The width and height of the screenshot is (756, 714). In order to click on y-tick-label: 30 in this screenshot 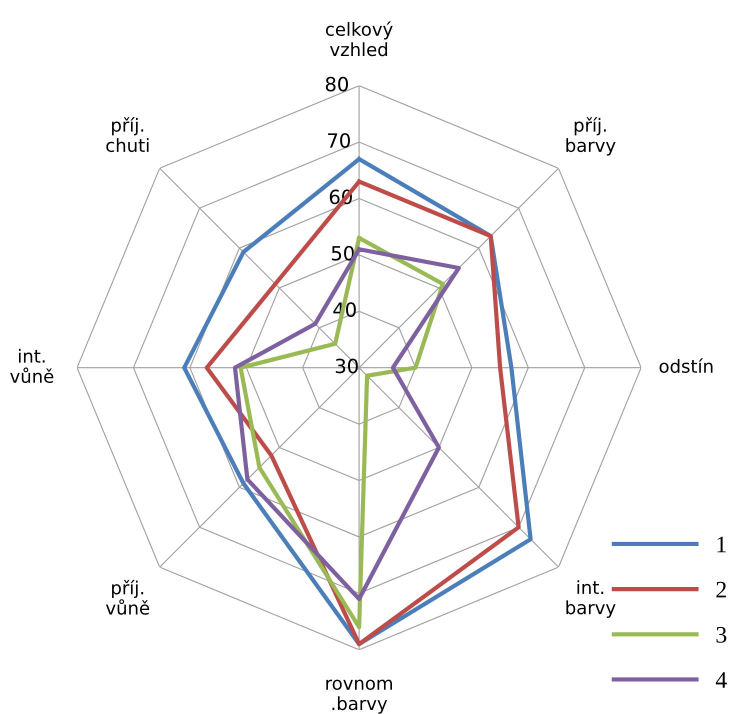, I will do `click(347, 366)`.